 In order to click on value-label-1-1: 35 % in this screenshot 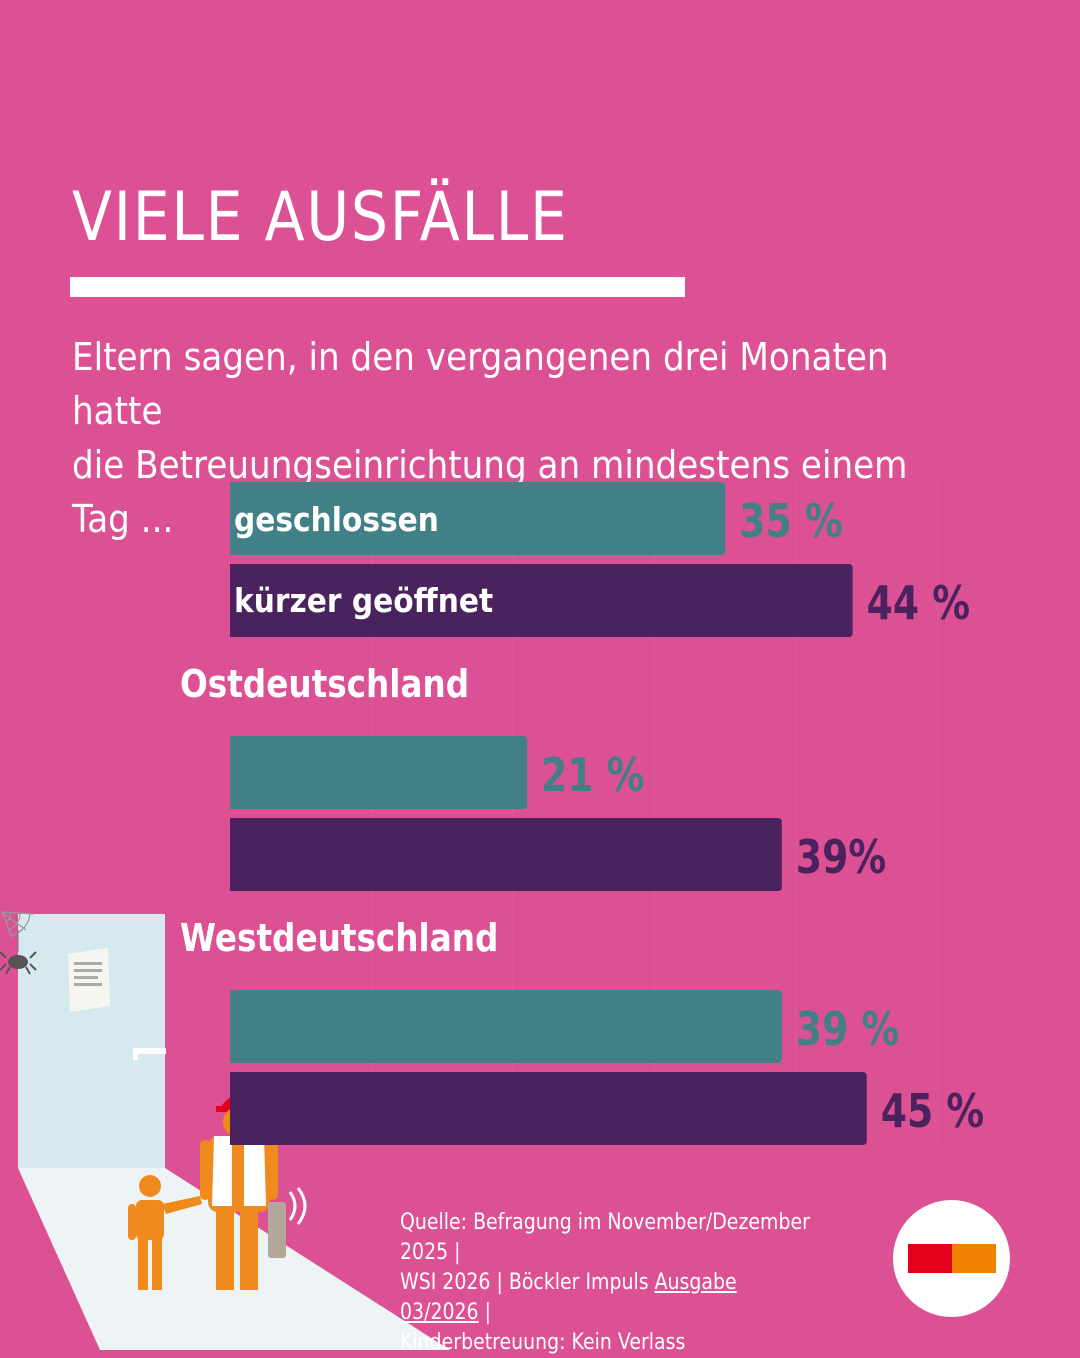, I will do `click(790, 521)`.